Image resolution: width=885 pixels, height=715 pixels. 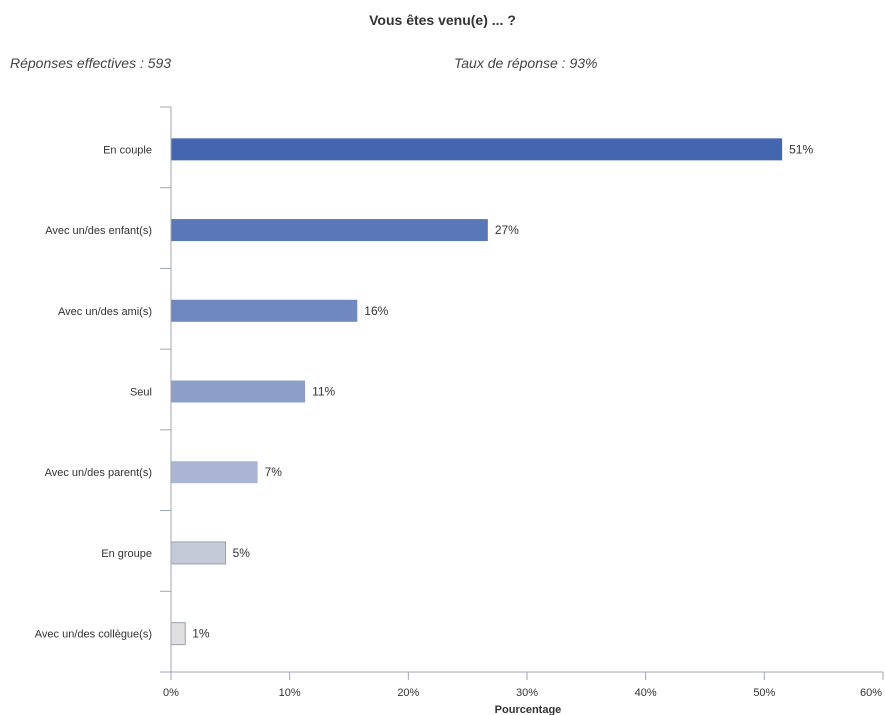 I want to click on response-rate: Taux de réponse : 93%, so click(x=526, y=63).